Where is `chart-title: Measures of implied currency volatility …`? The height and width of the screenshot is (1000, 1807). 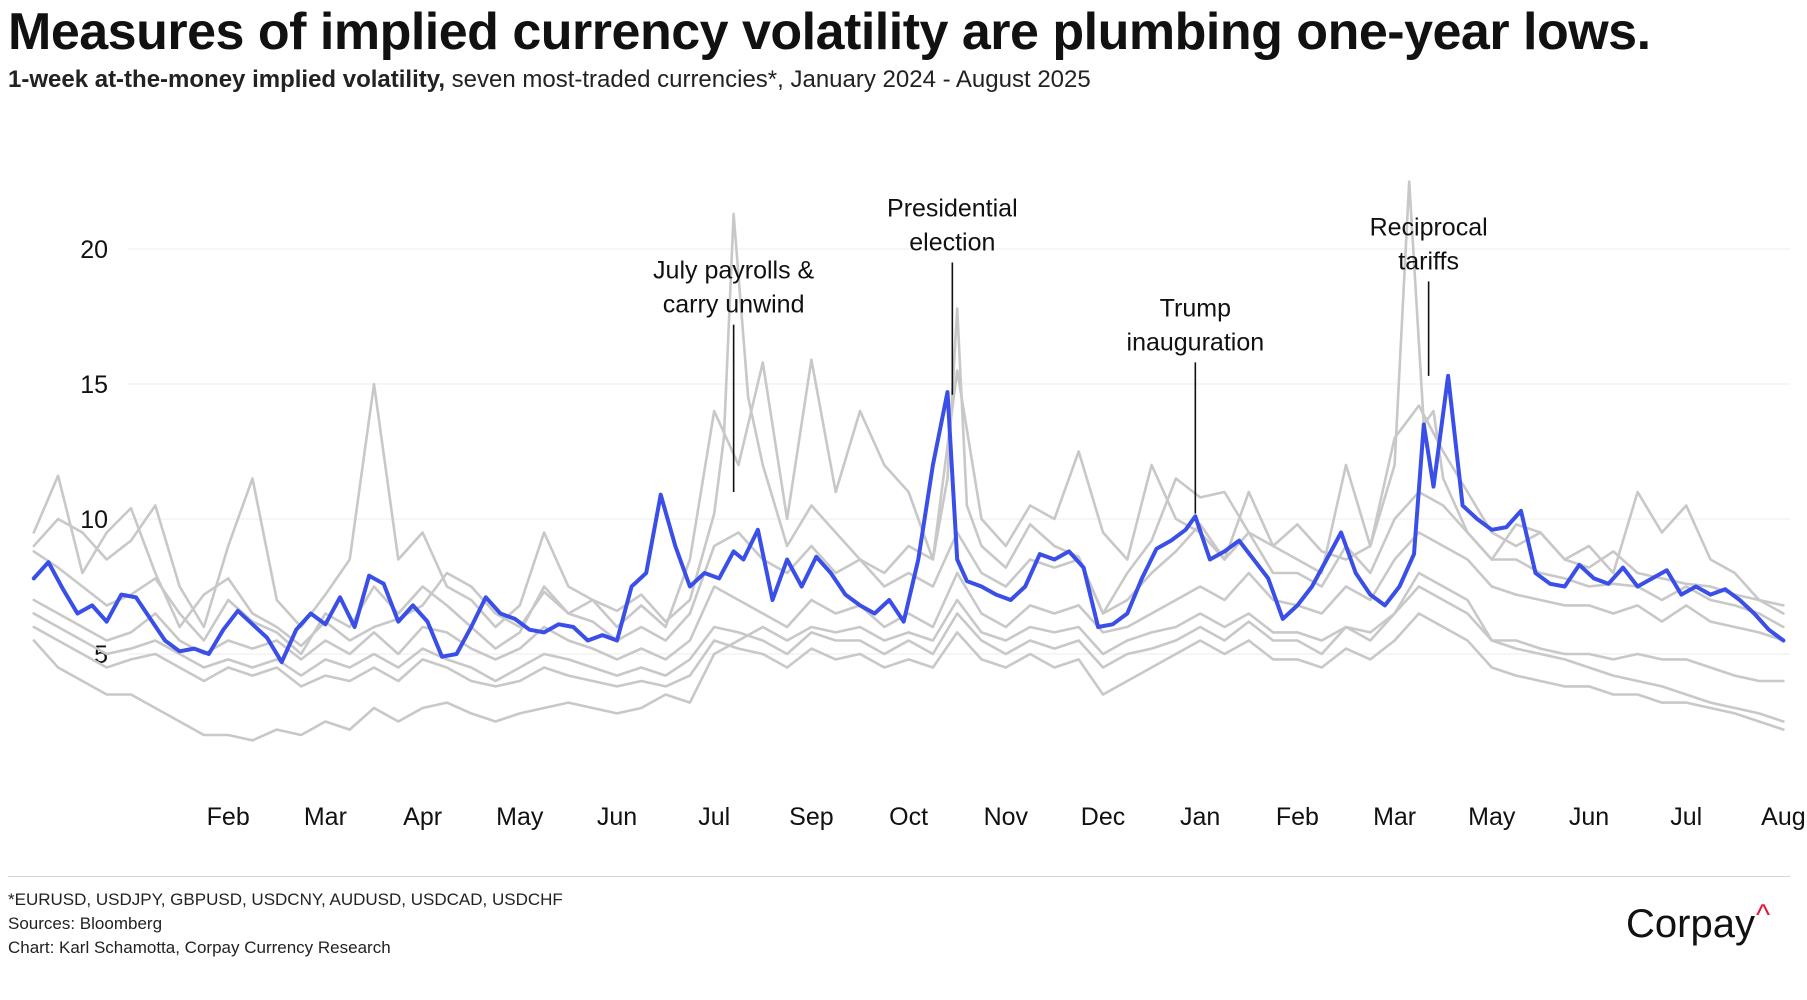 chart-title: Measures of implied currency volatility … is located at coordinates (829, 32).